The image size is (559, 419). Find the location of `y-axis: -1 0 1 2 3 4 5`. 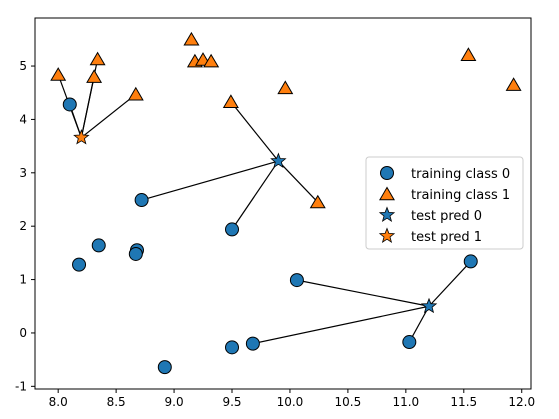

y-axis: -1 0 1 2 3 4 5 is located at coordinates (25, 226).